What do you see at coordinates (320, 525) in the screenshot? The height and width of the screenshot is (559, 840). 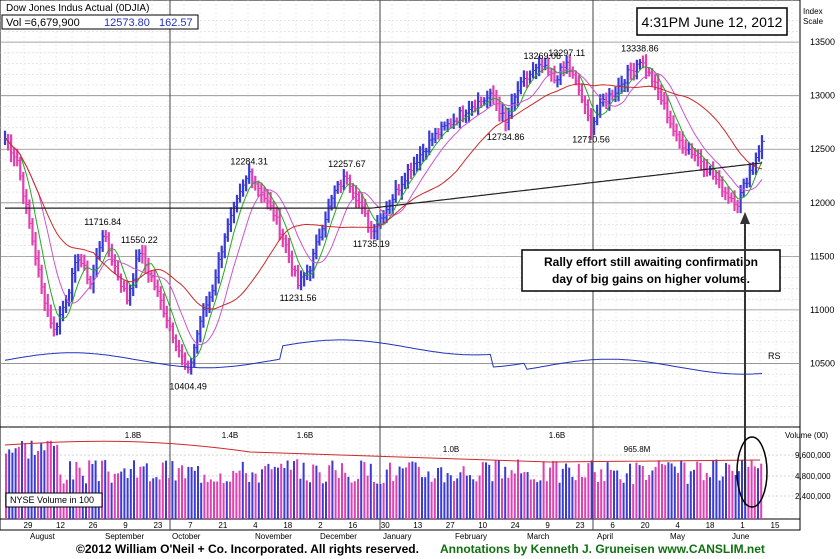 I see `x-day-tick: 2` at bounding box center [320, 525].